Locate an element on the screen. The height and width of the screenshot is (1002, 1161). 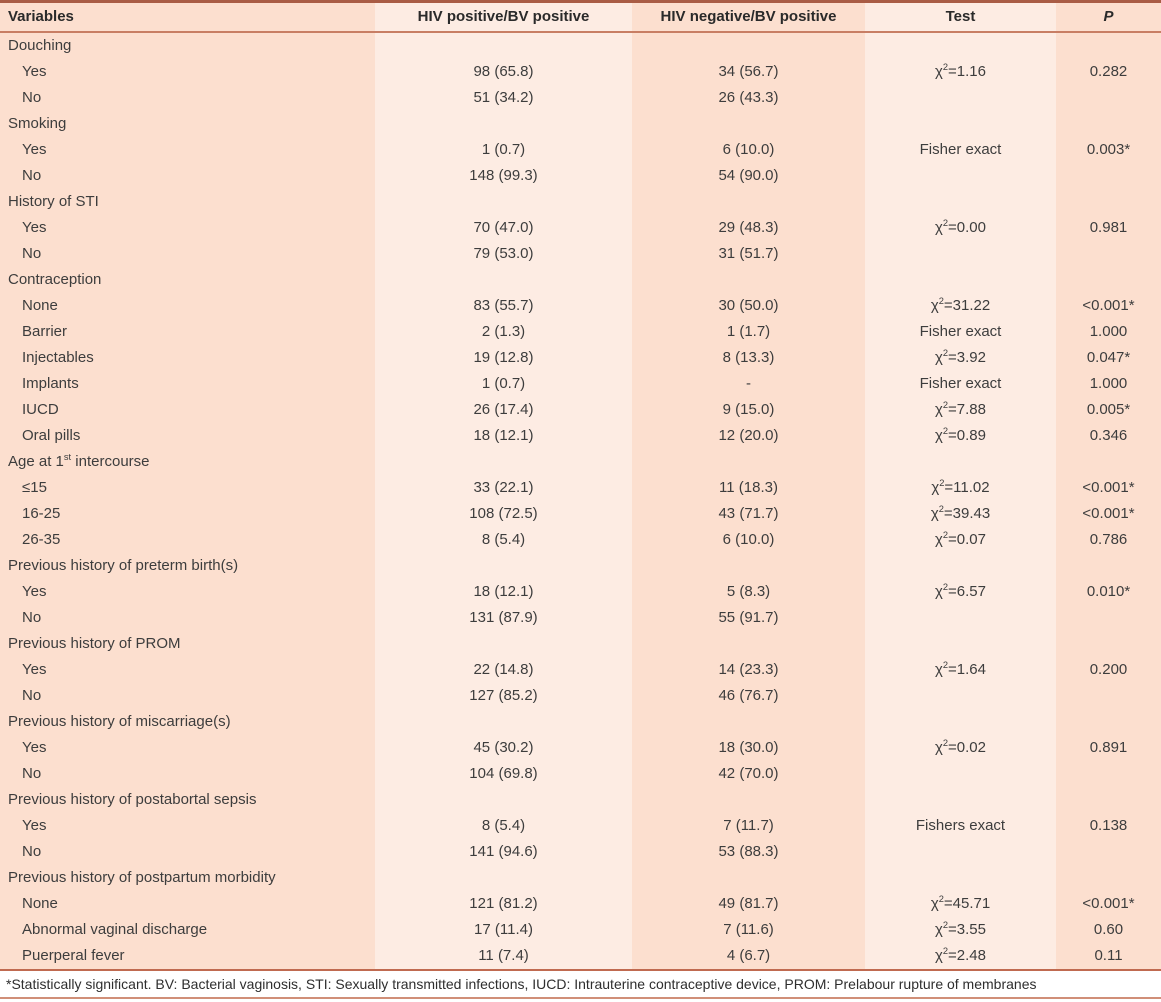
column-header-variables: Variables is located at coordinates (187, 17).